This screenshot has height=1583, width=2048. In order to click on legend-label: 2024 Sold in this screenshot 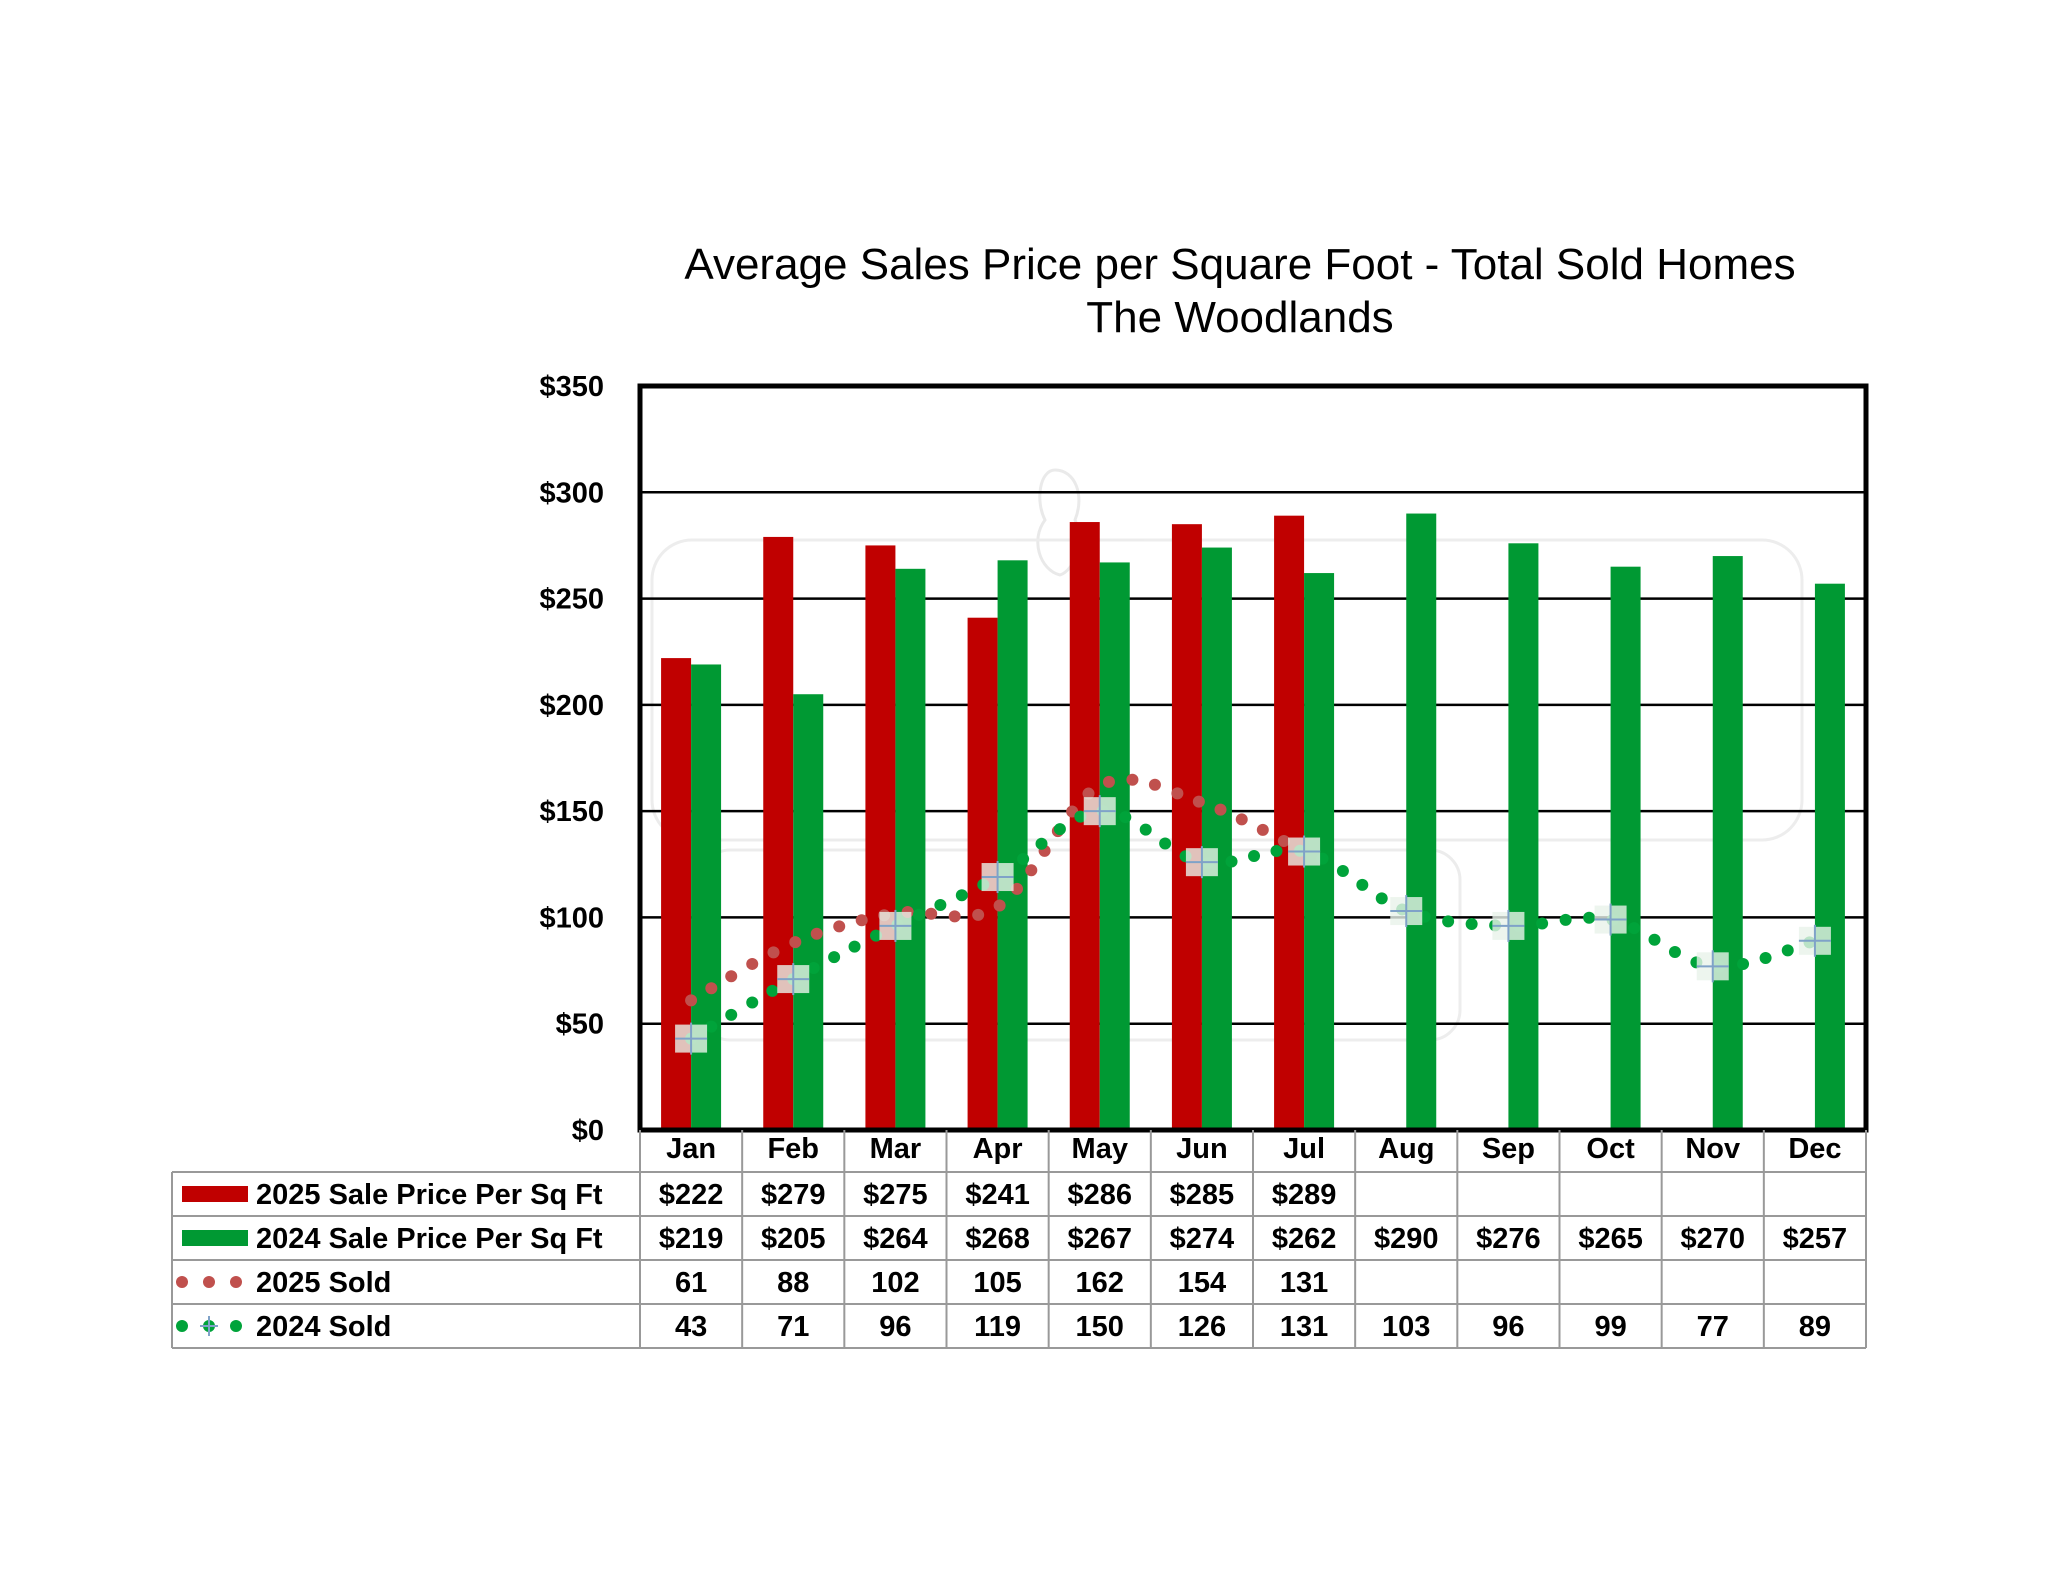, I will do `click(323, 1327)`.